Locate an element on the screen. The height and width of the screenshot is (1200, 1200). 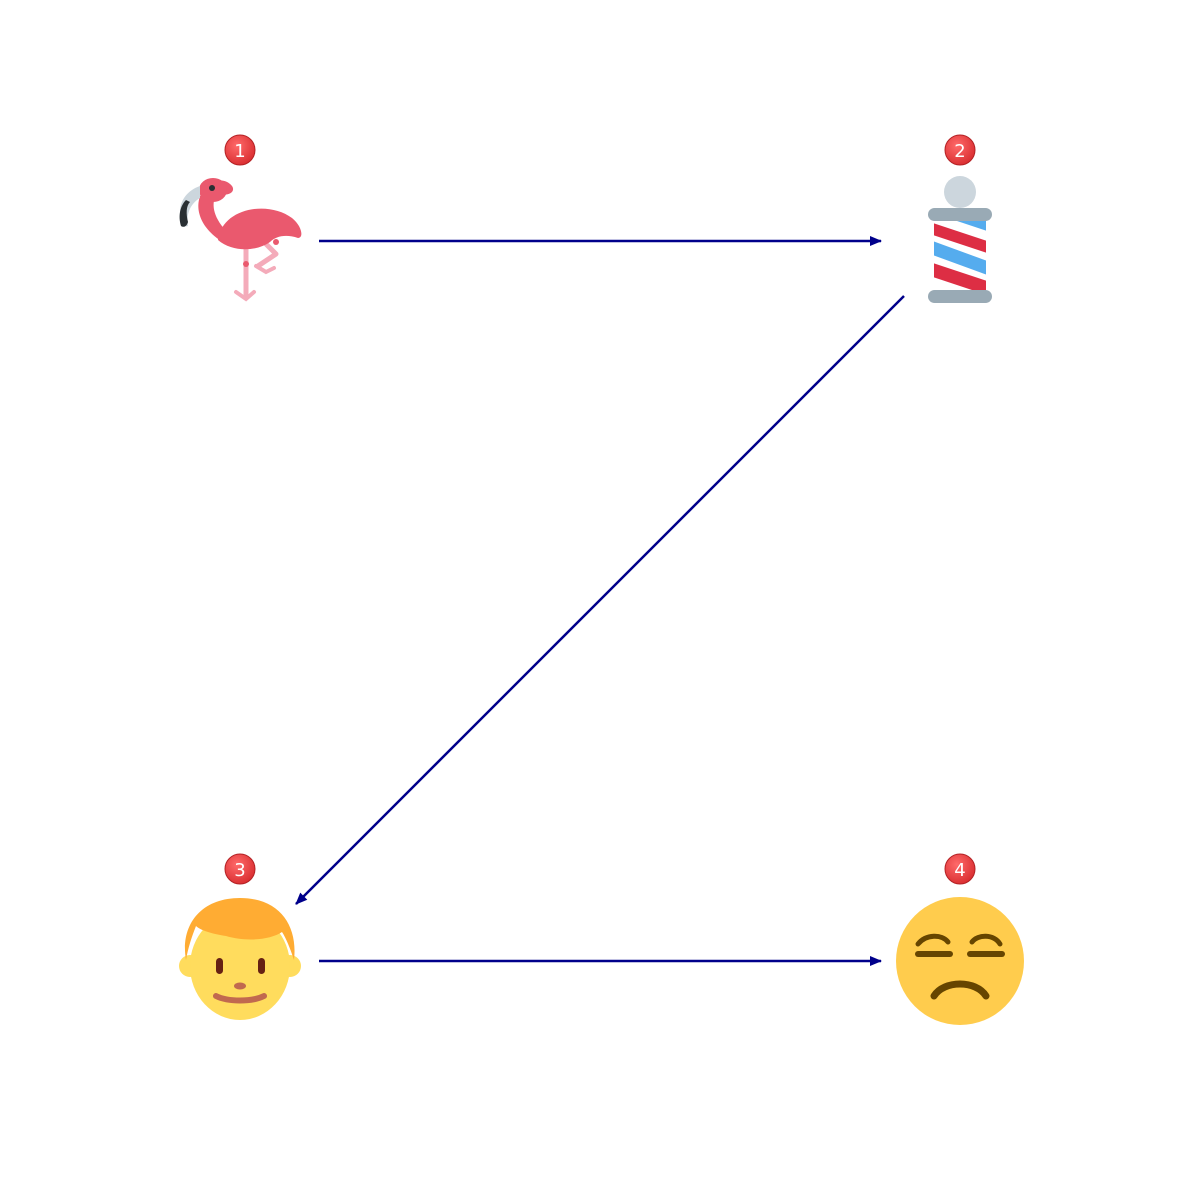
badge-2: 2 is located at coordinates (960, 150).